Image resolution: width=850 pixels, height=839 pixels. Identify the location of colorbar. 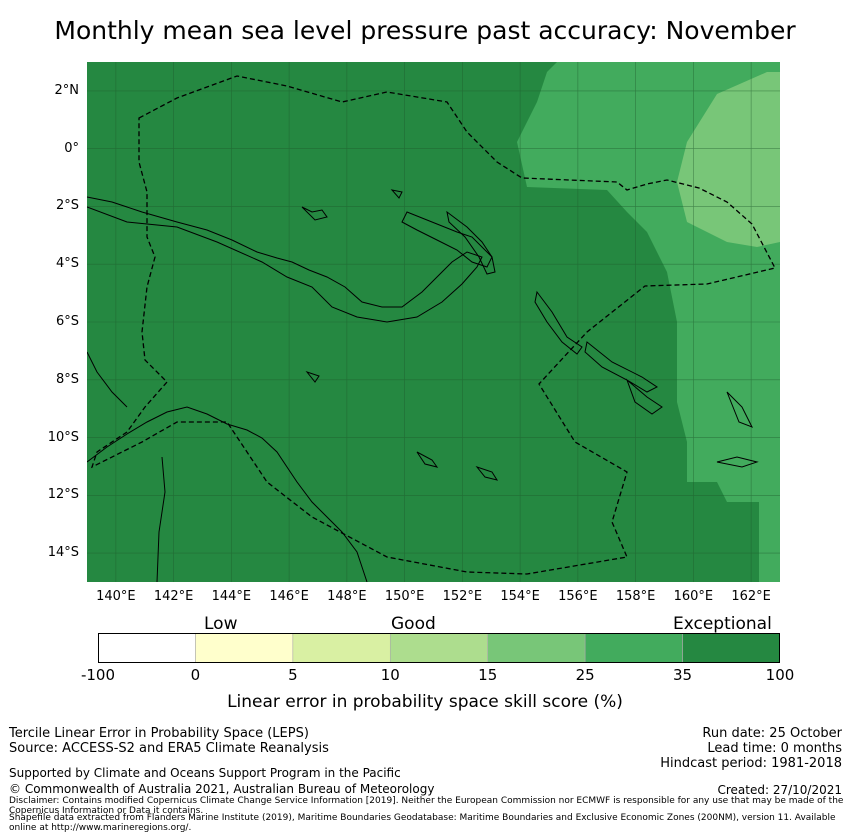
(439, 648).